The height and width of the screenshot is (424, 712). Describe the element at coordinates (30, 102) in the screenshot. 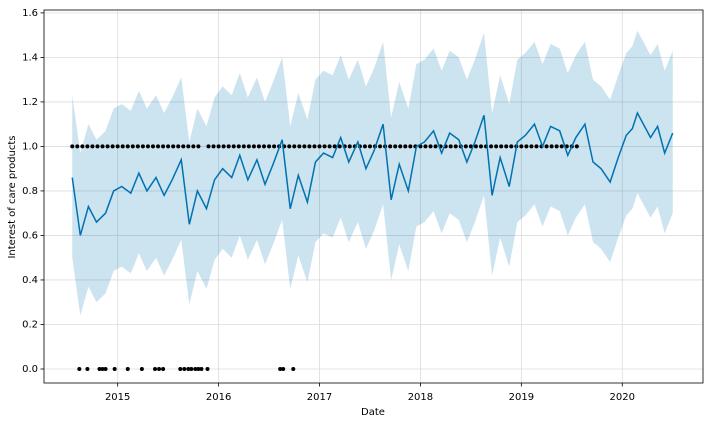

I see `y-tick-label: 1.2` at that location.